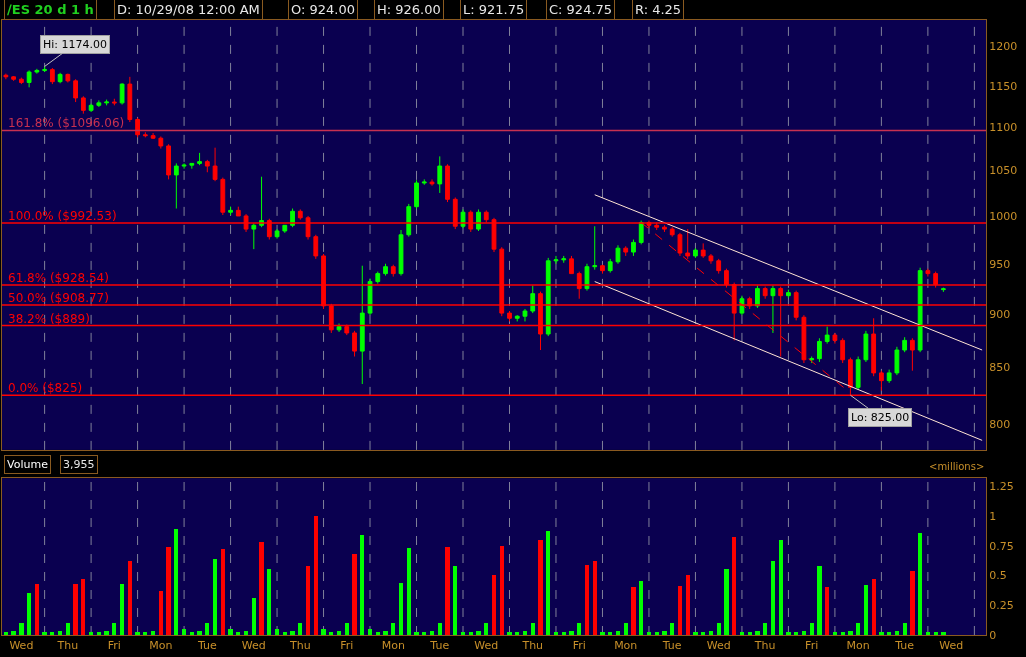 This screenshot has width=1026, height=657. Describe the element at coordinates (1003, 86) in the screenshot. I see `y-tick-label: 1150` at that location.